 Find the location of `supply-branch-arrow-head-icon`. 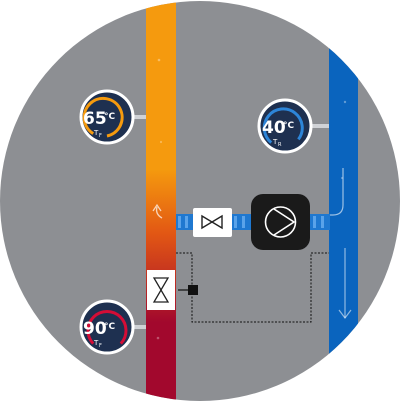

supply-branch-arrow-head-icon is located at coordinates (157, 207).